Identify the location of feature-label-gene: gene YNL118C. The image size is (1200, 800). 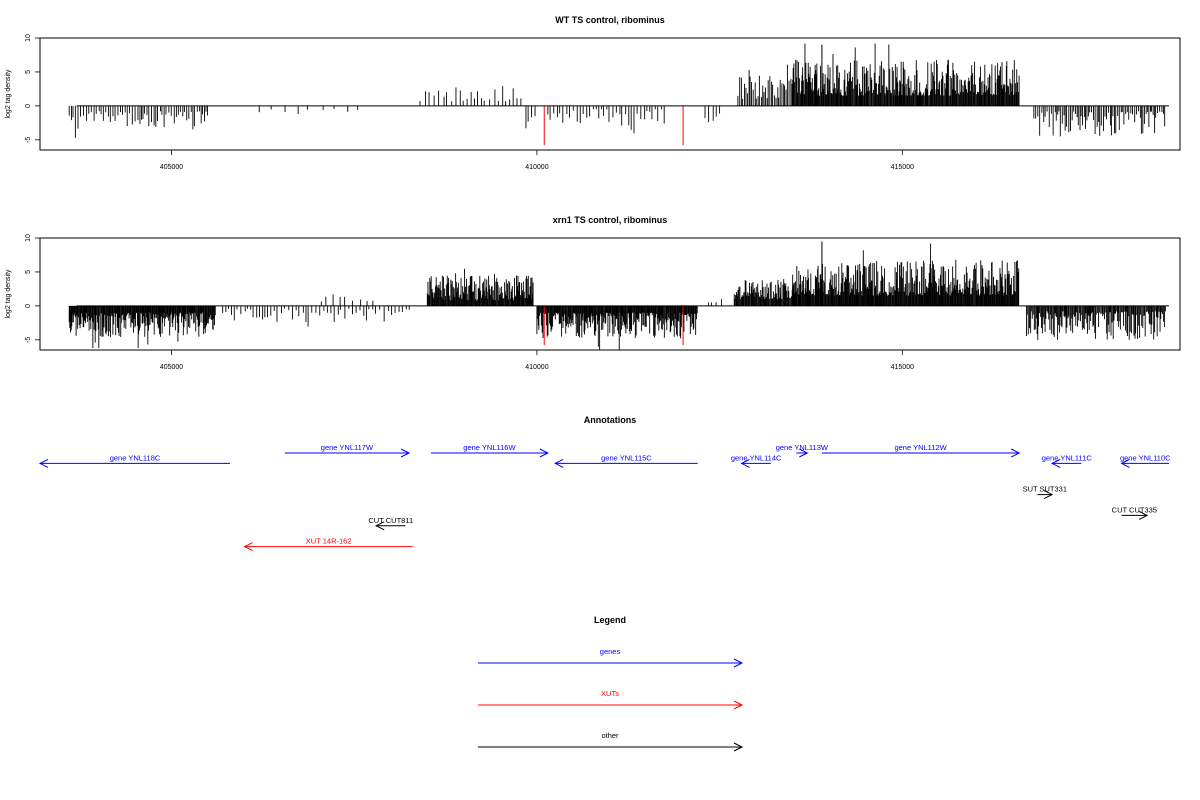
(135, 457).